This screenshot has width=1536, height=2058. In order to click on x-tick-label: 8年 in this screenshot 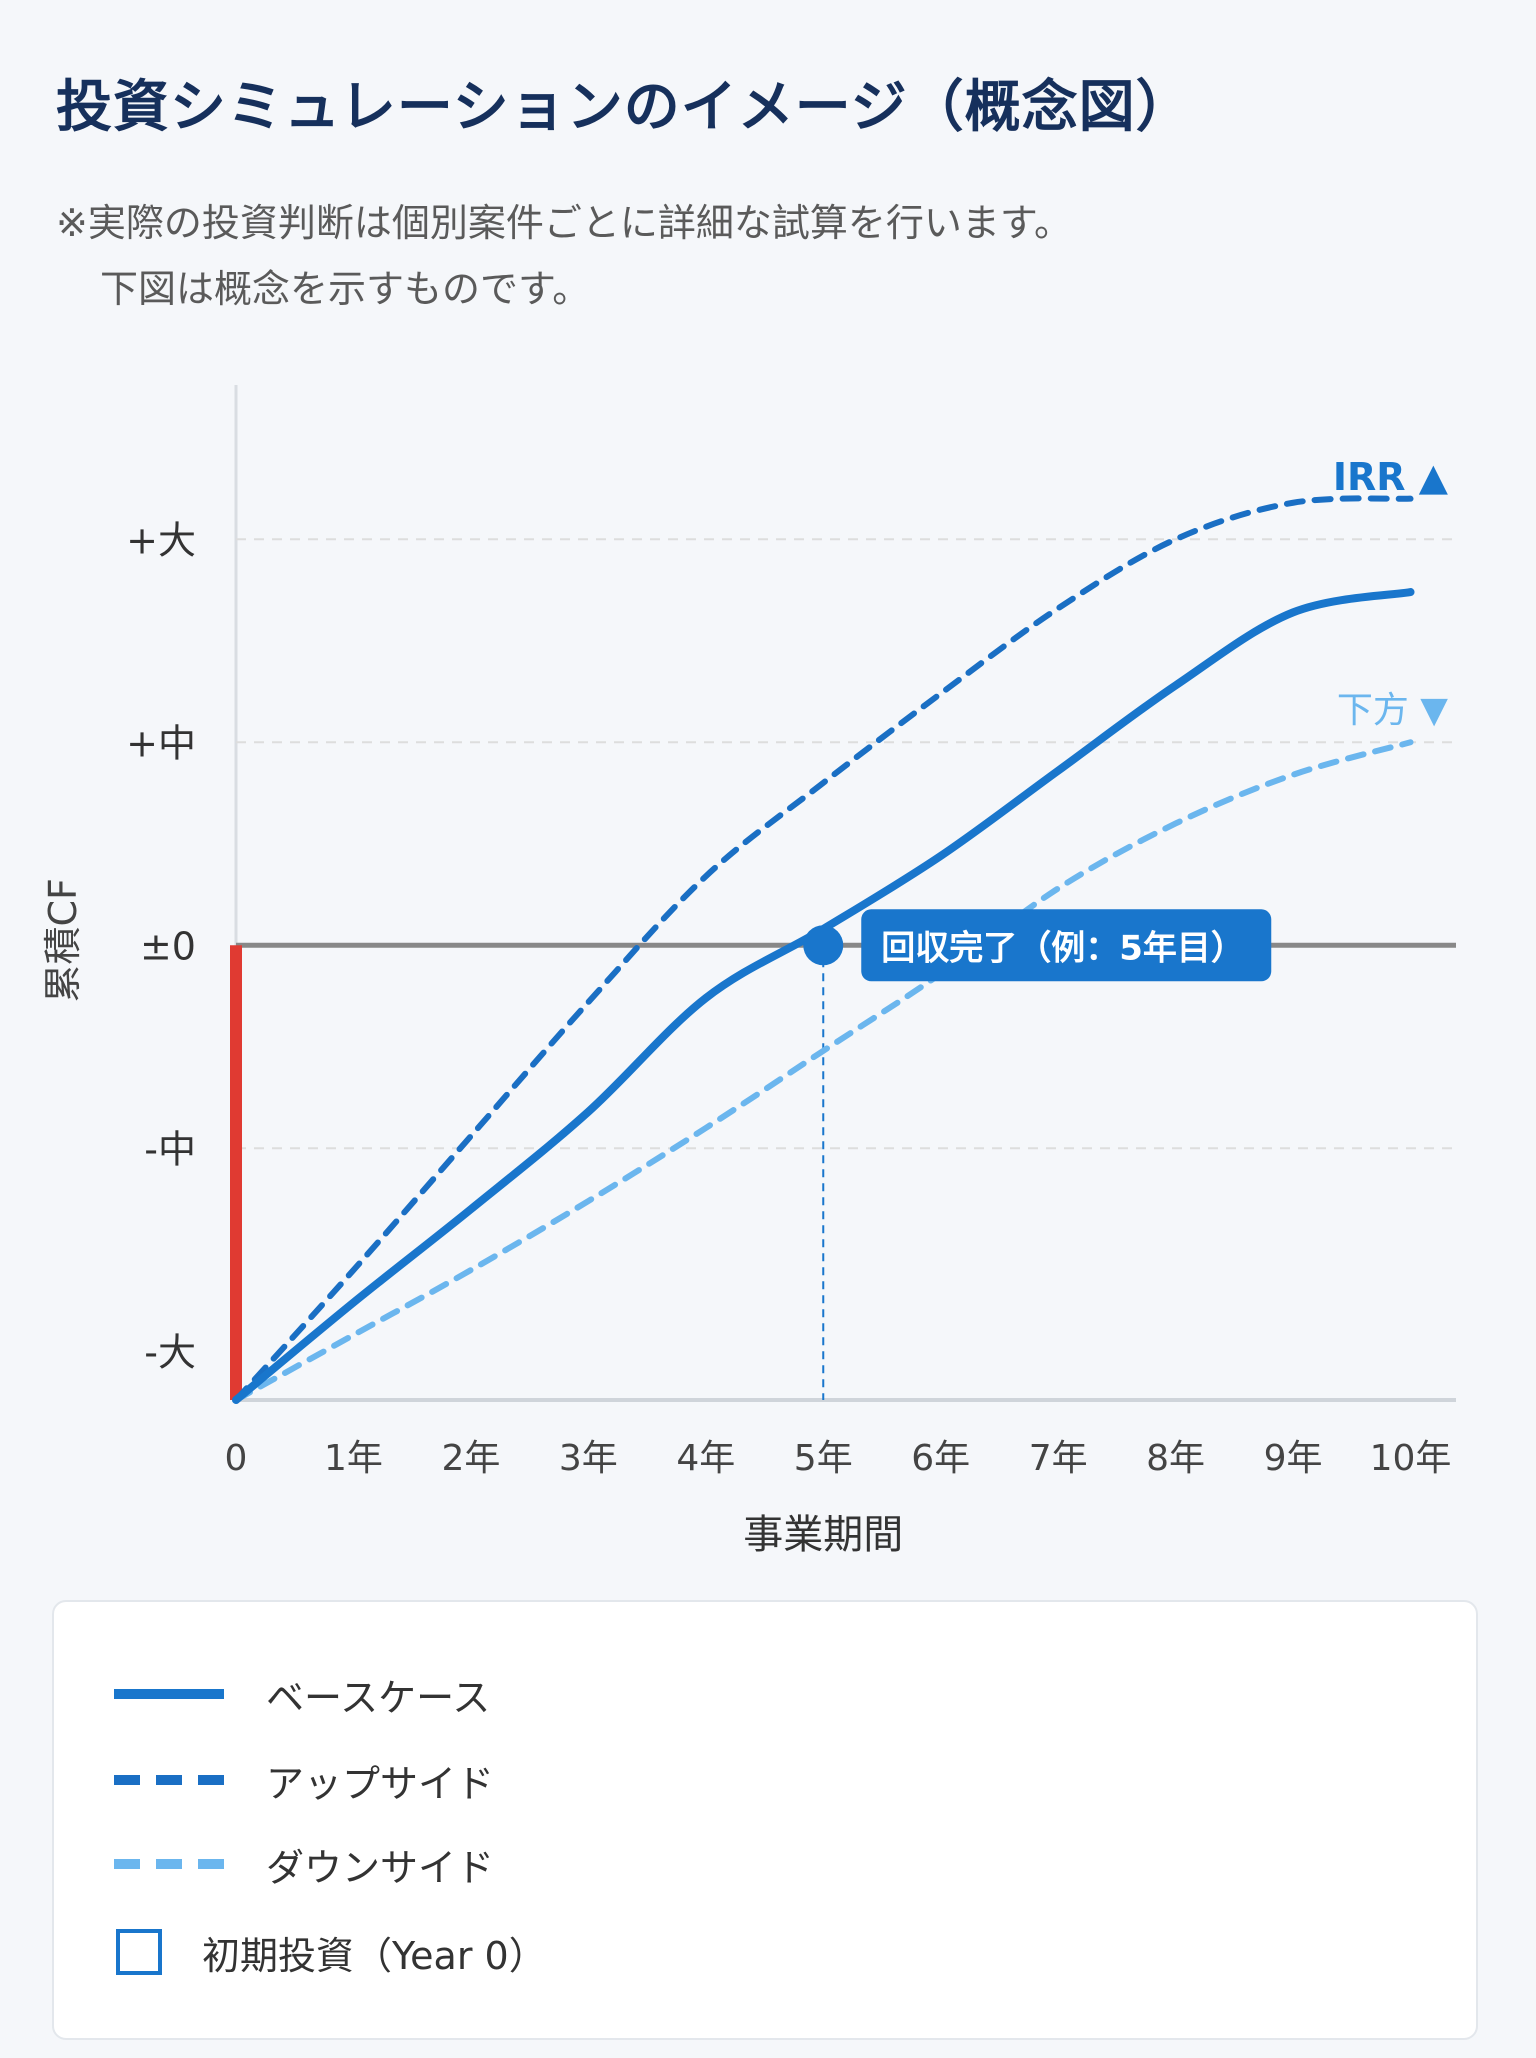, I will do `click(1175, 1458)`.